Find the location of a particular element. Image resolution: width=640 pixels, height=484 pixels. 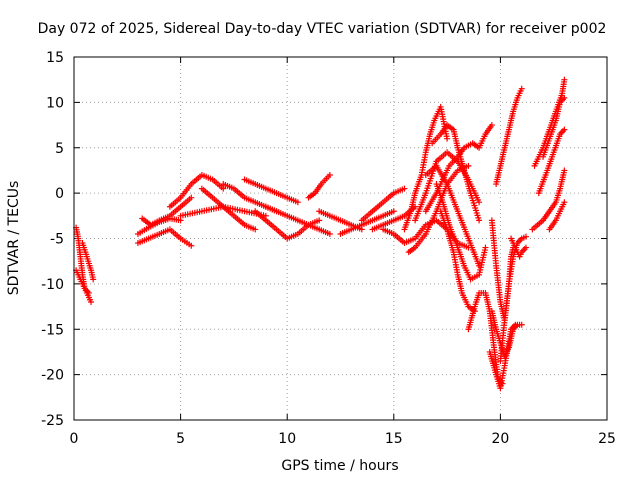

x-tick-label: 5 is located at coordinates (180, 439).